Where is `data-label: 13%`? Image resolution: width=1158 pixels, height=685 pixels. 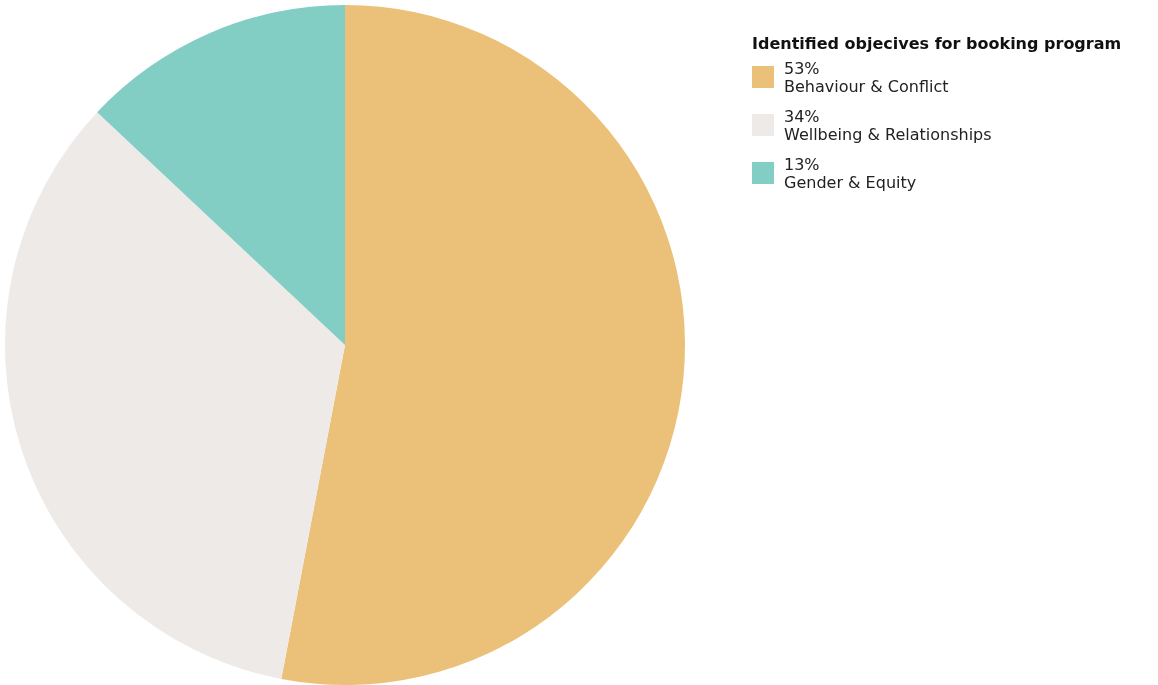
data-label: 13% is located at coordinates (802, 164).